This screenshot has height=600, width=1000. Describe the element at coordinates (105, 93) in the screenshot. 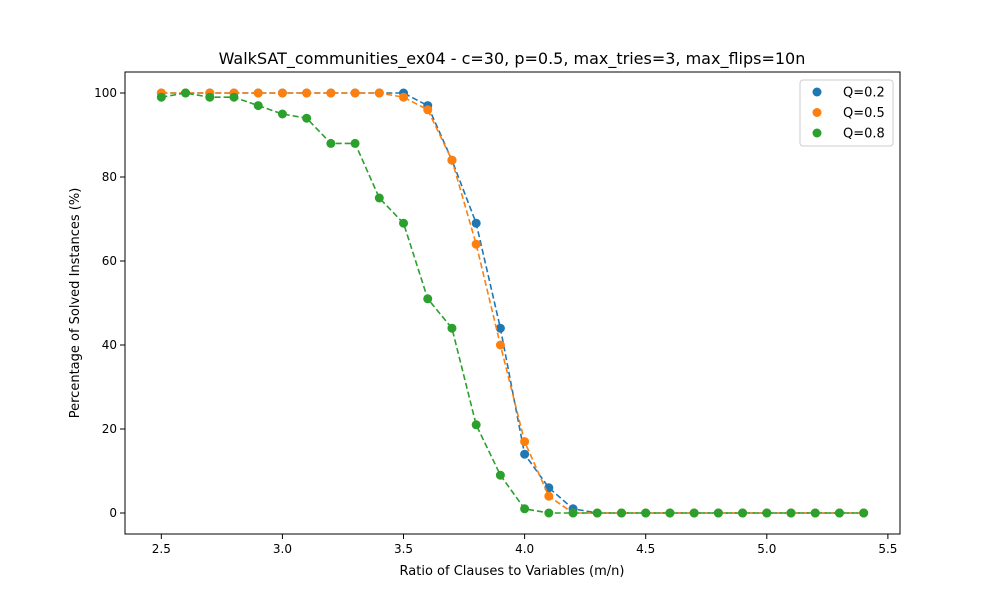

I see `y-tick-label: 100` at that location.